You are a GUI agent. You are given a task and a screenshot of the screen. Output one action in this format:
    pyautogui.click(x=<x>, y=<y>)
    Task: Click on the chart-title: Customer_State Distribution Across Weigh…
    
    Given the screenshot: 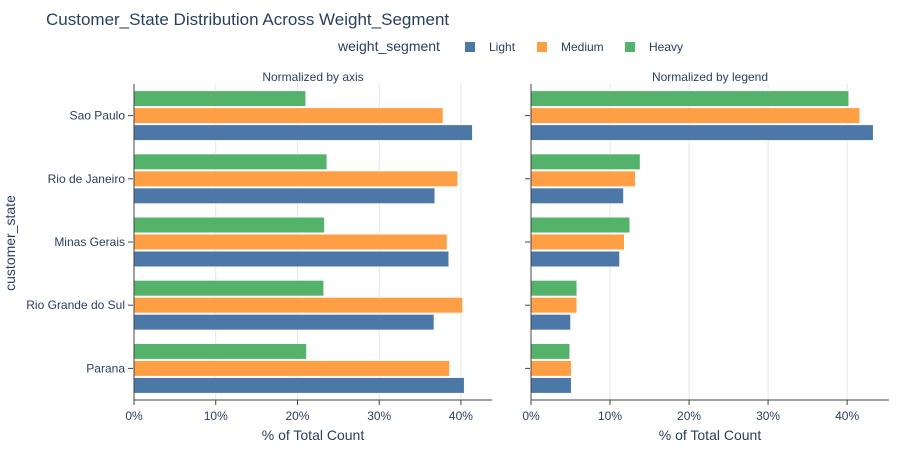 What is the action you would take?
    pyautogui.click(x=247, y=19)
    